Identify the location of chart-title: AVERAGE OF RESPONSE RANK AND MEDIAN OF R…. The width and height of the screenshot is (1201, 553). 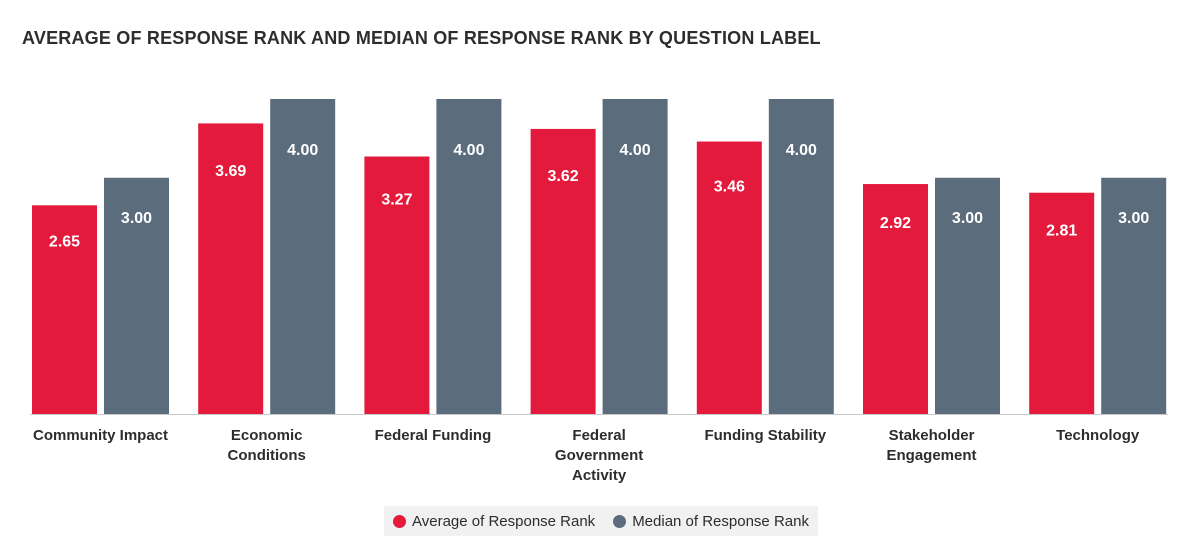
(421, 38).